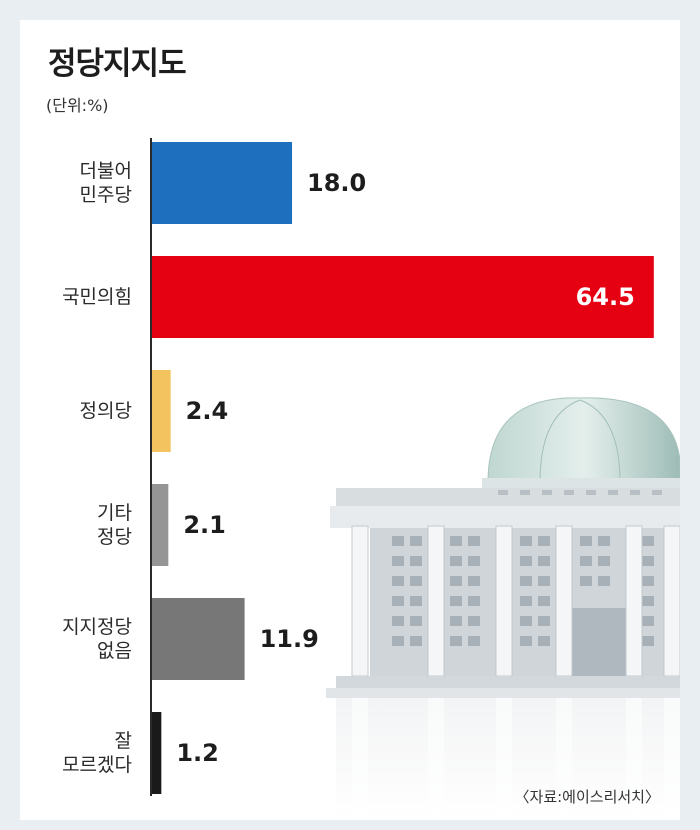 The width and height of the screenshot is (700, 830). What do you see at coordinates (97, 753) in the screenshot?
I see `category-label-6: 잘 모르겠다` at bounding box center [97, 753].